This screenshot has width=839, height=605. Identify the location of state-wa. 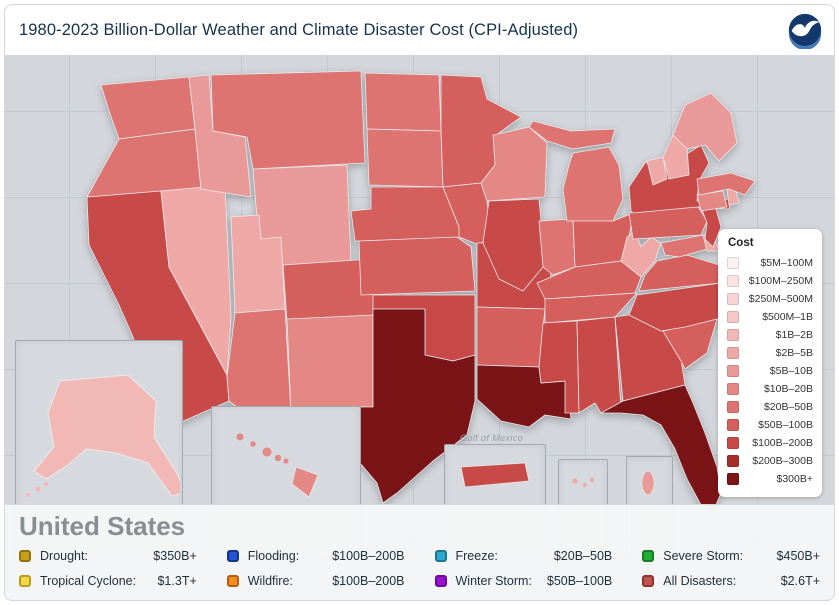
(148, 108).